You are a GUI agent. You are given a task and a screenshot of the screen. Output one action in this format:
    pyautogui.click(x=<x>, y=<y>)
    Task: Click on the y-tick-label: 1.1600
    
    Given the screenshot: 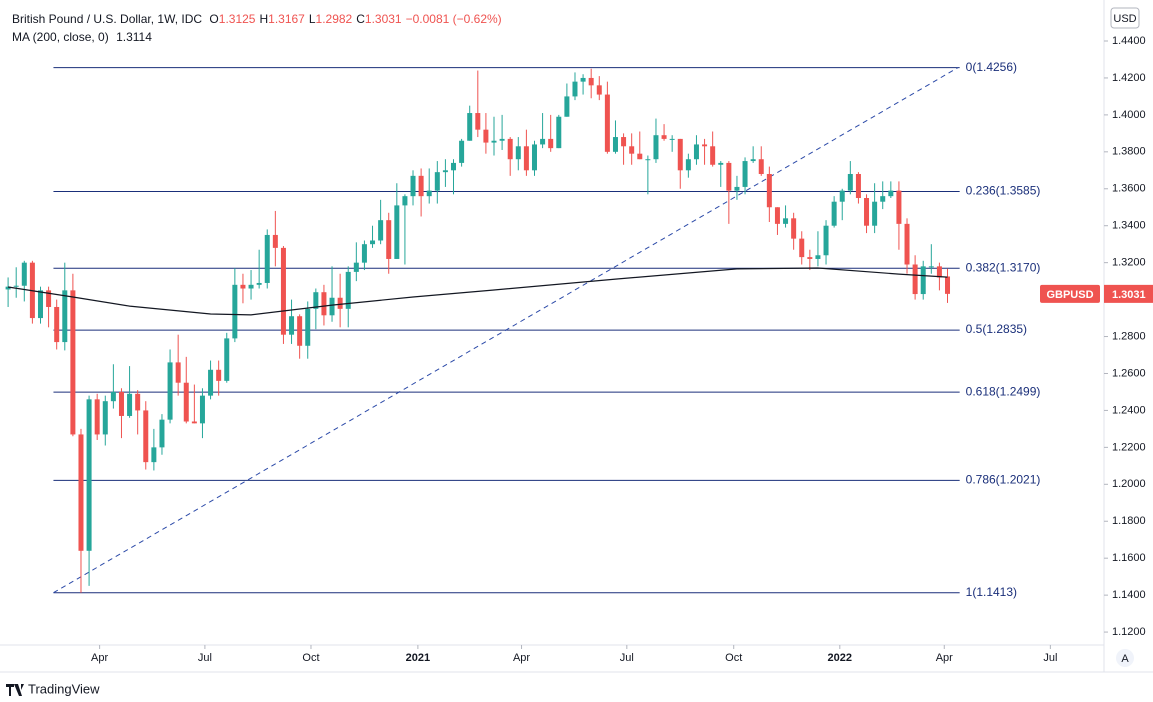 What is the action you would take?
    pyautogui.click(x=1129, y=558)
    